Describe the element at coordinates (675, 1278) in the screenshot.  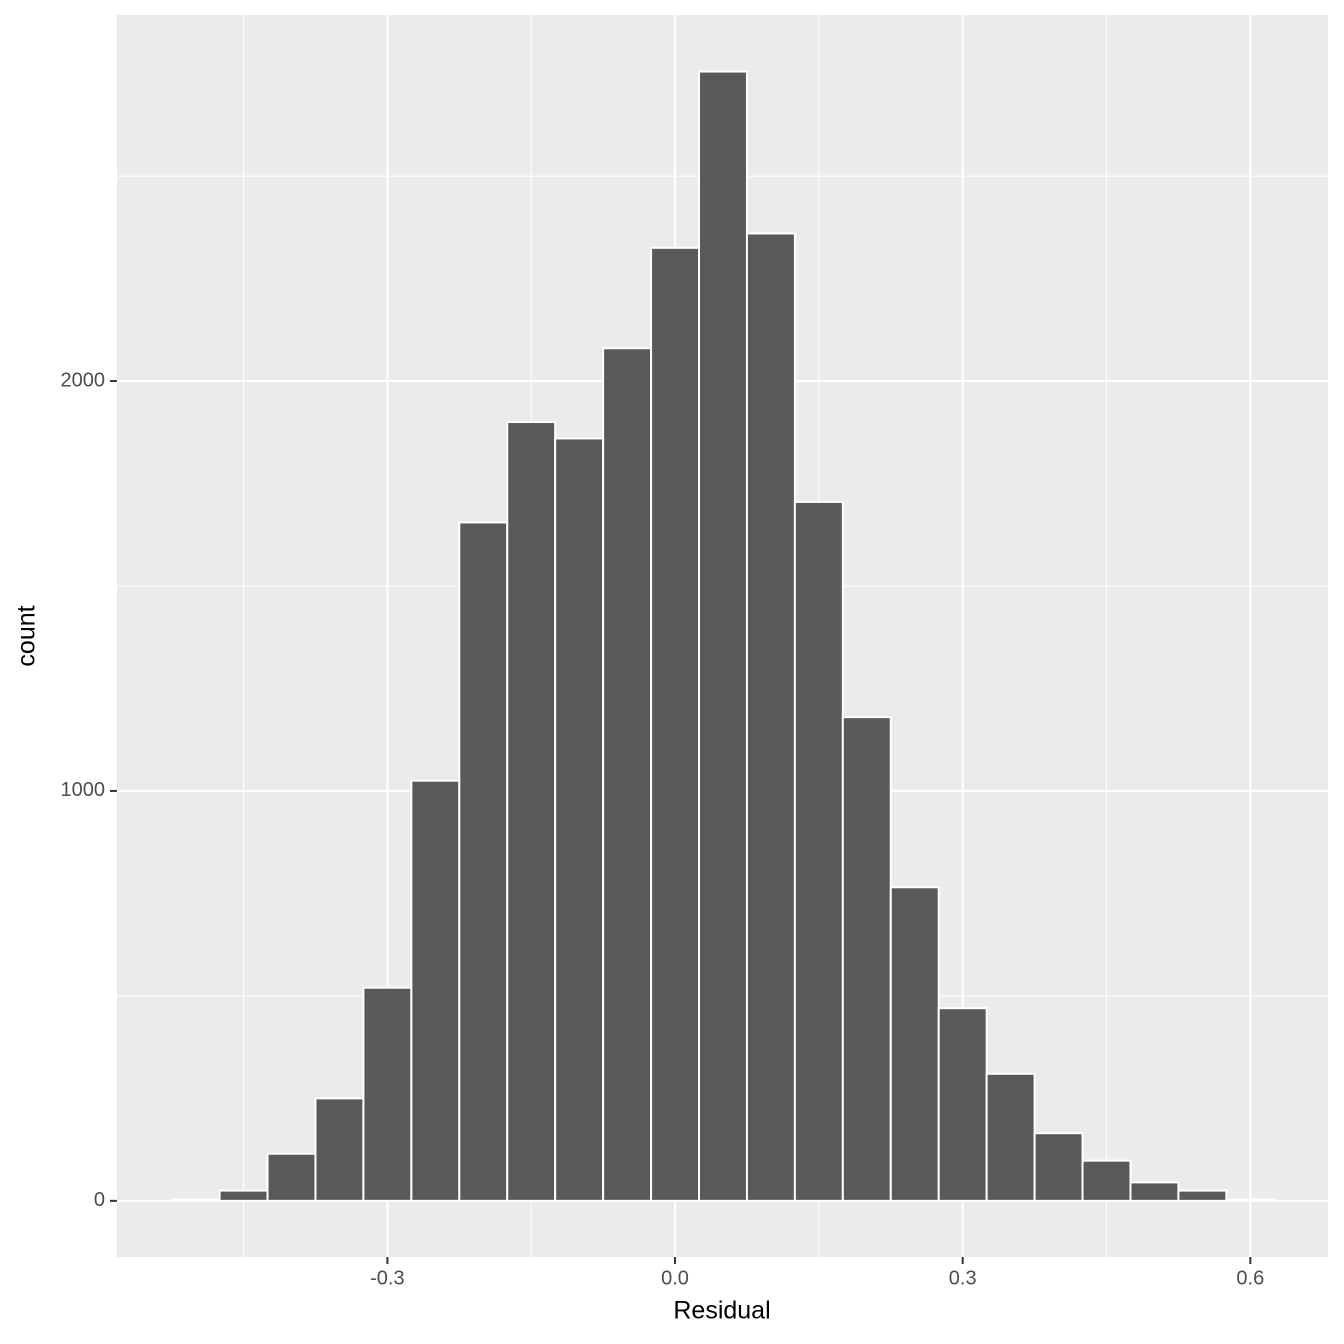
I see `x-tick-label: 0.0` at that location.